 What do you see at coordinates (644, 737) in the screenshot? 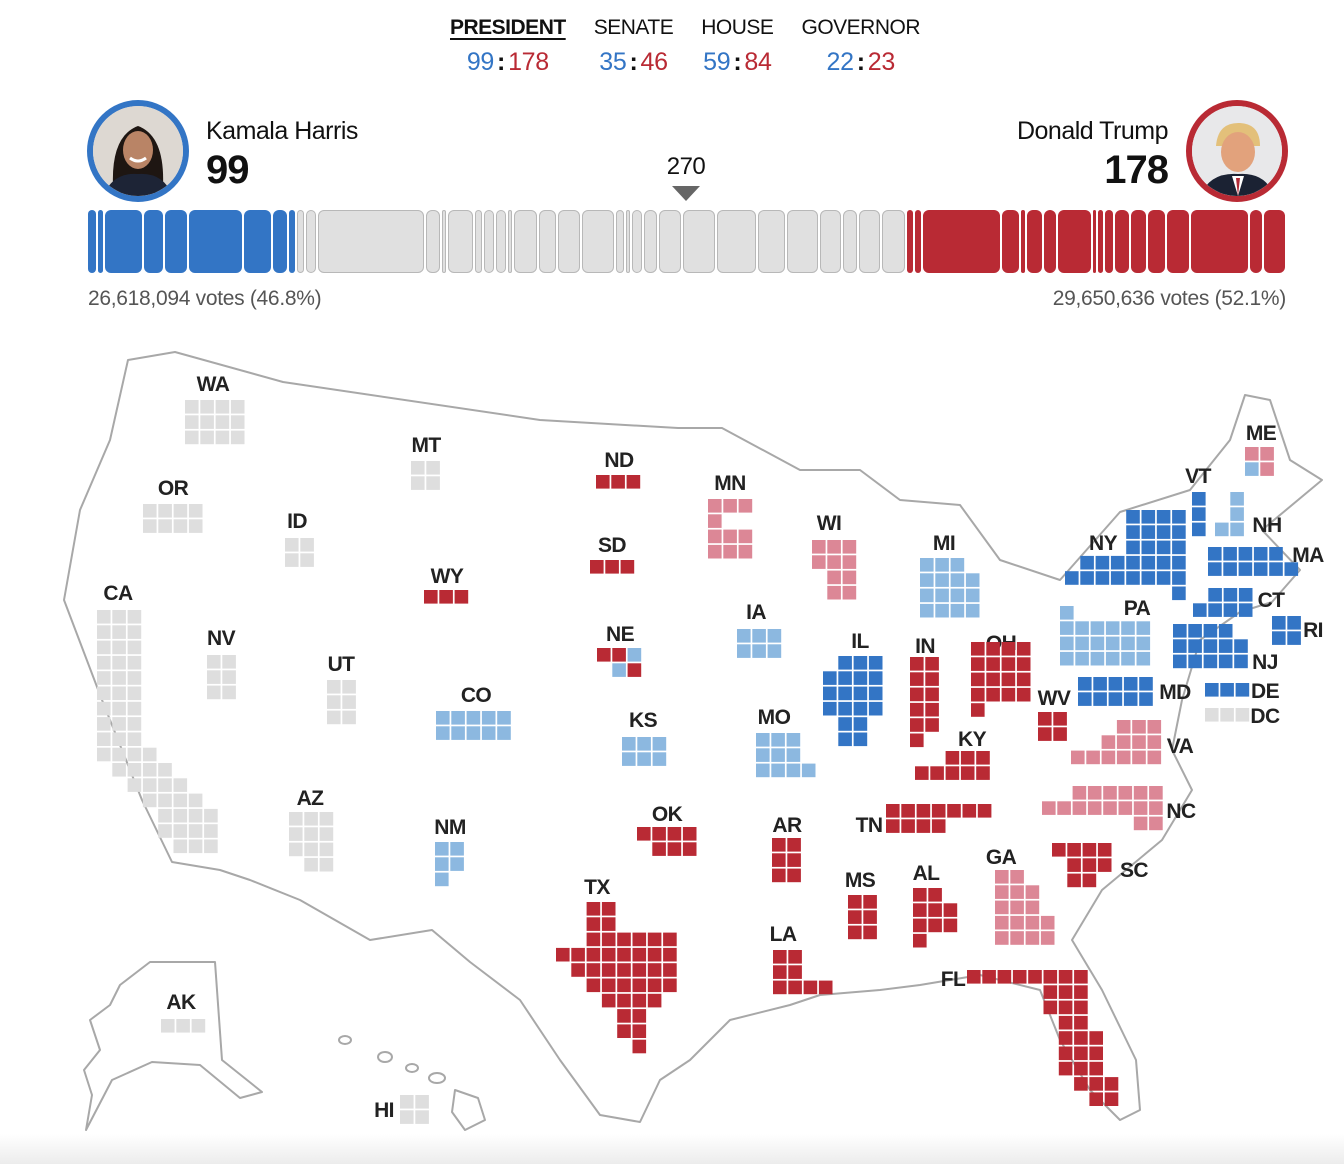
I see `state-ks: KS` at bounding box center [644, 737].